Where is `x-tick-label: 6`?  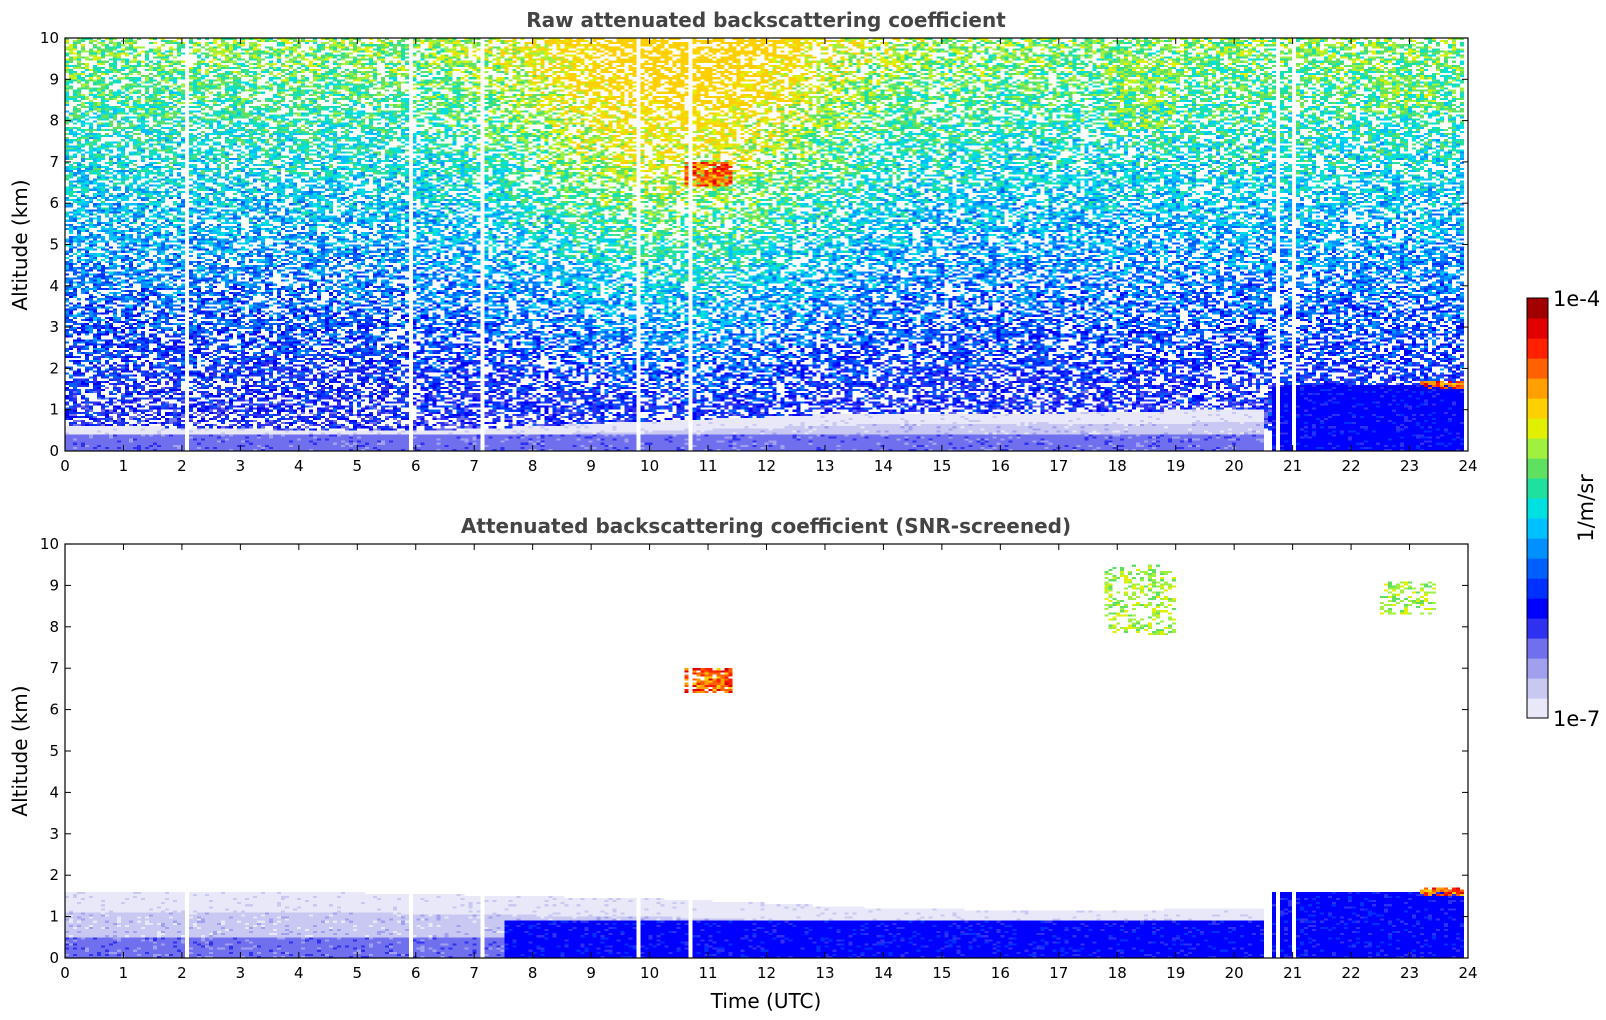 x-tick-label: 6 is located at coordinates (416, 973).